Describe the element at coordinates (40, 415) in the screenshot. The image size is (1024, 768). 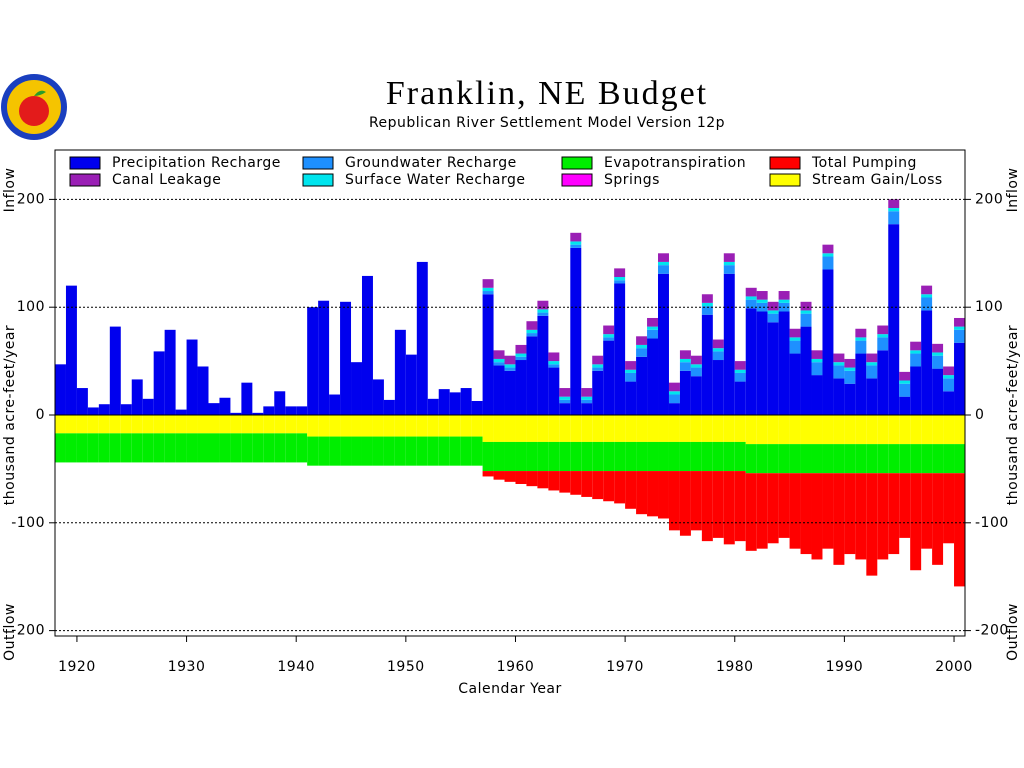
I see `y-tick-label: 0` at that location.